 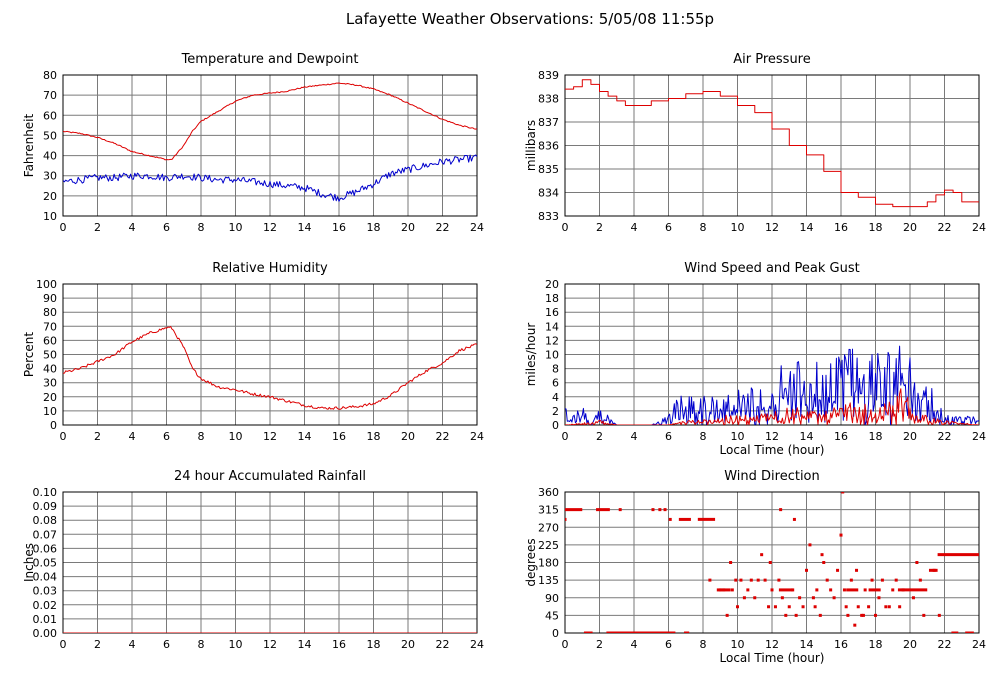 I want to click on y-tick-label: 0.03, so click(x=45, y=591).